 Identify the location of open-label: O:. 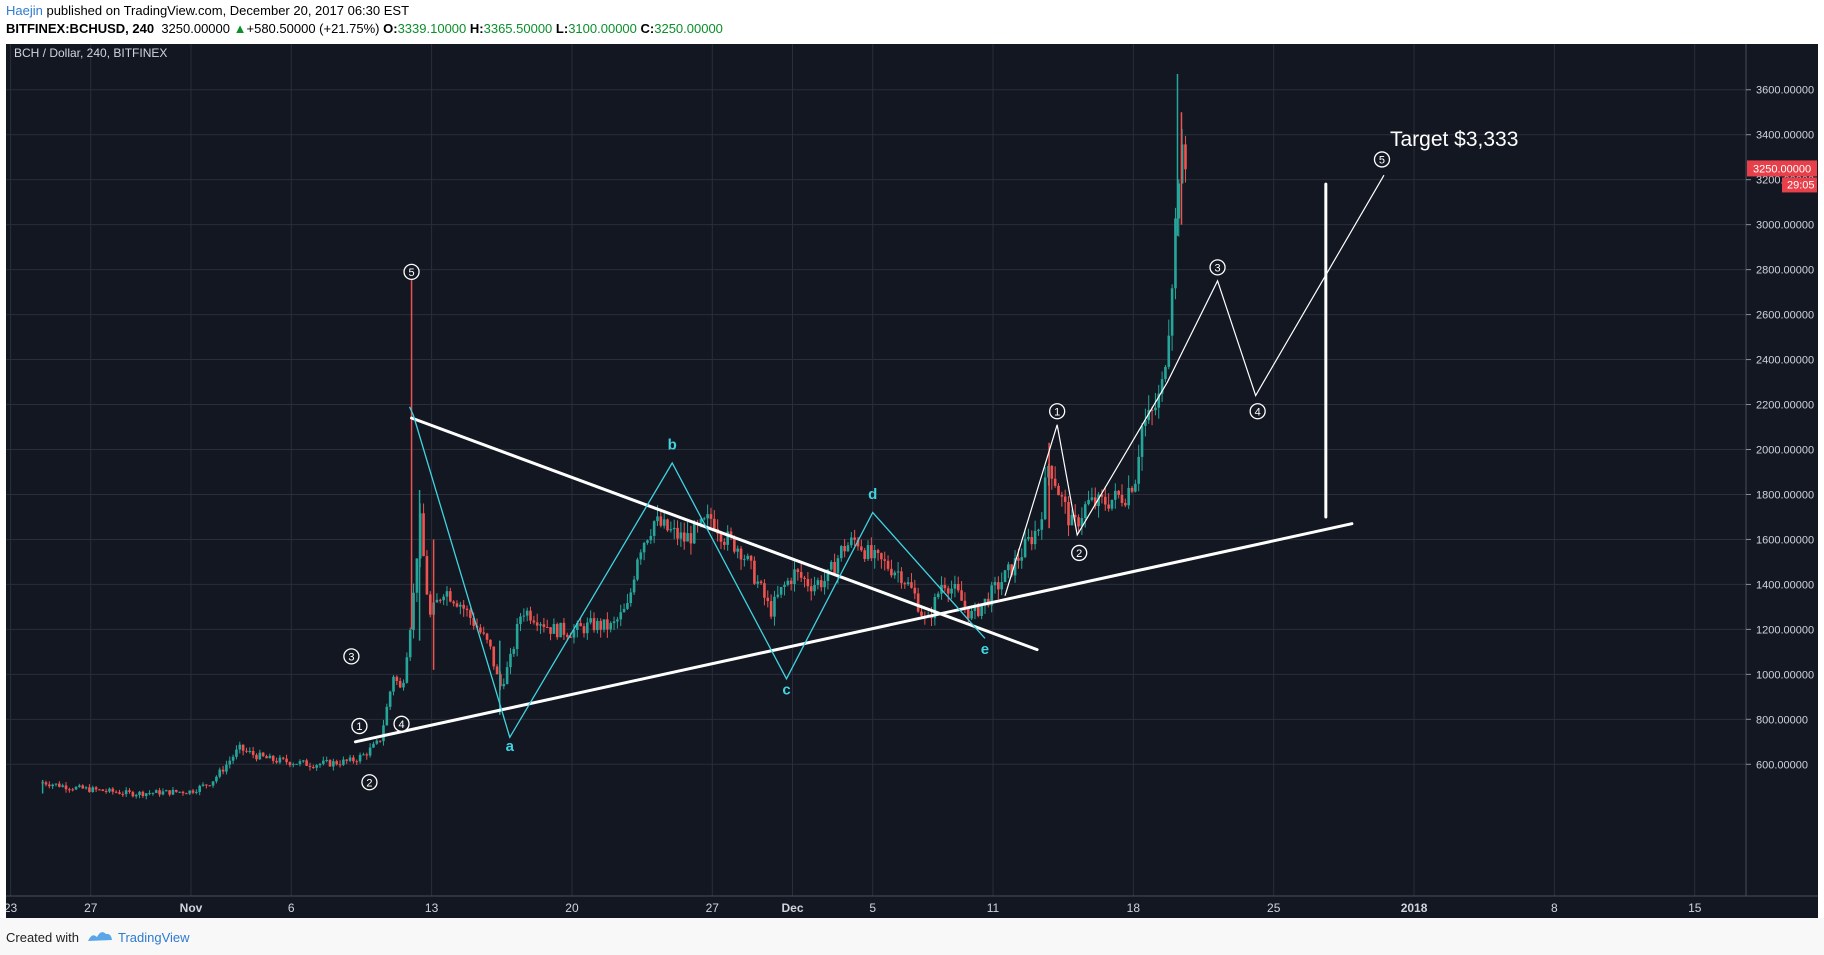
(390, 28).